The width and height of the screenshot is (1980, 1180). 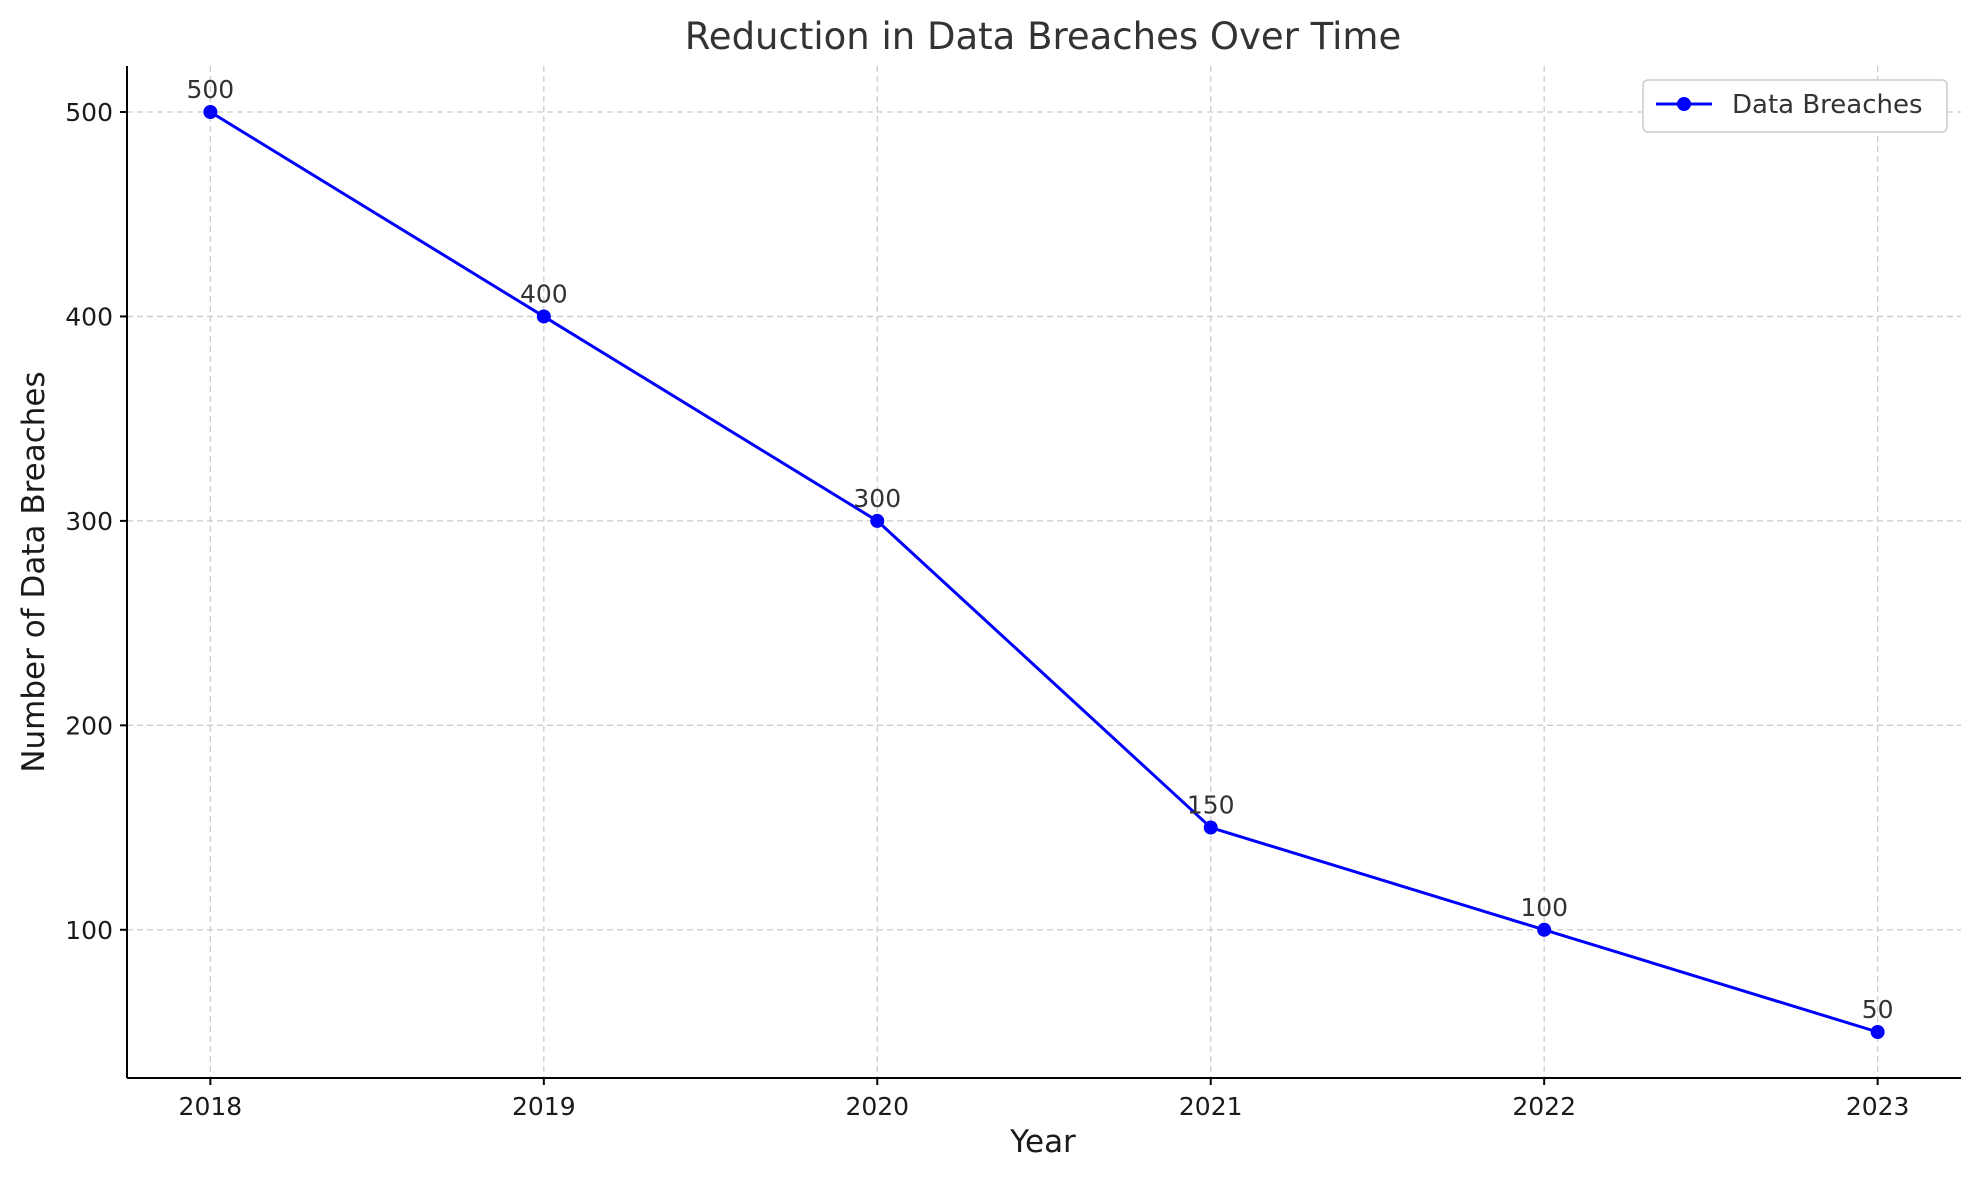 I want to click on legend-marker-swatch, so click(x=1684, y=104).